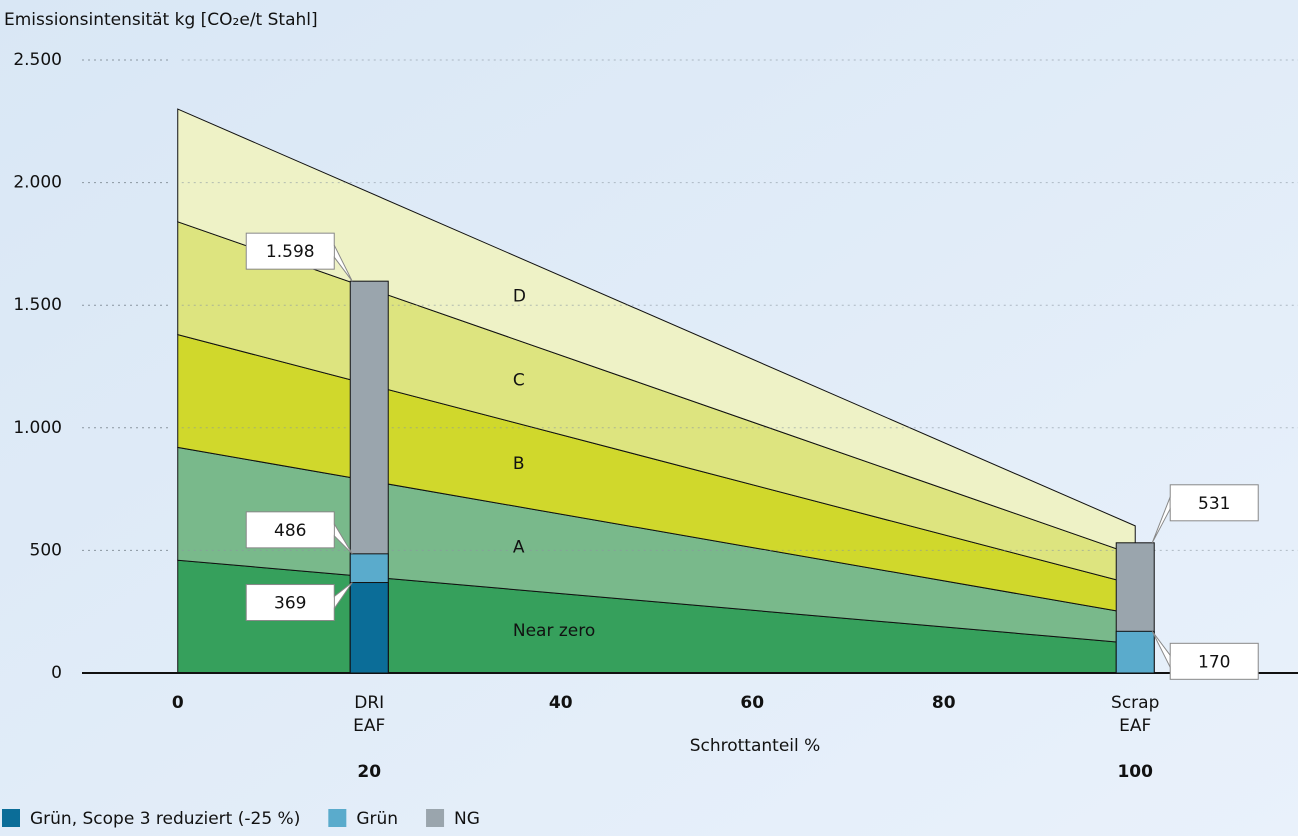 The image size is (1298, 836). I want to click on band-label: Near zero, so click(554, 631).